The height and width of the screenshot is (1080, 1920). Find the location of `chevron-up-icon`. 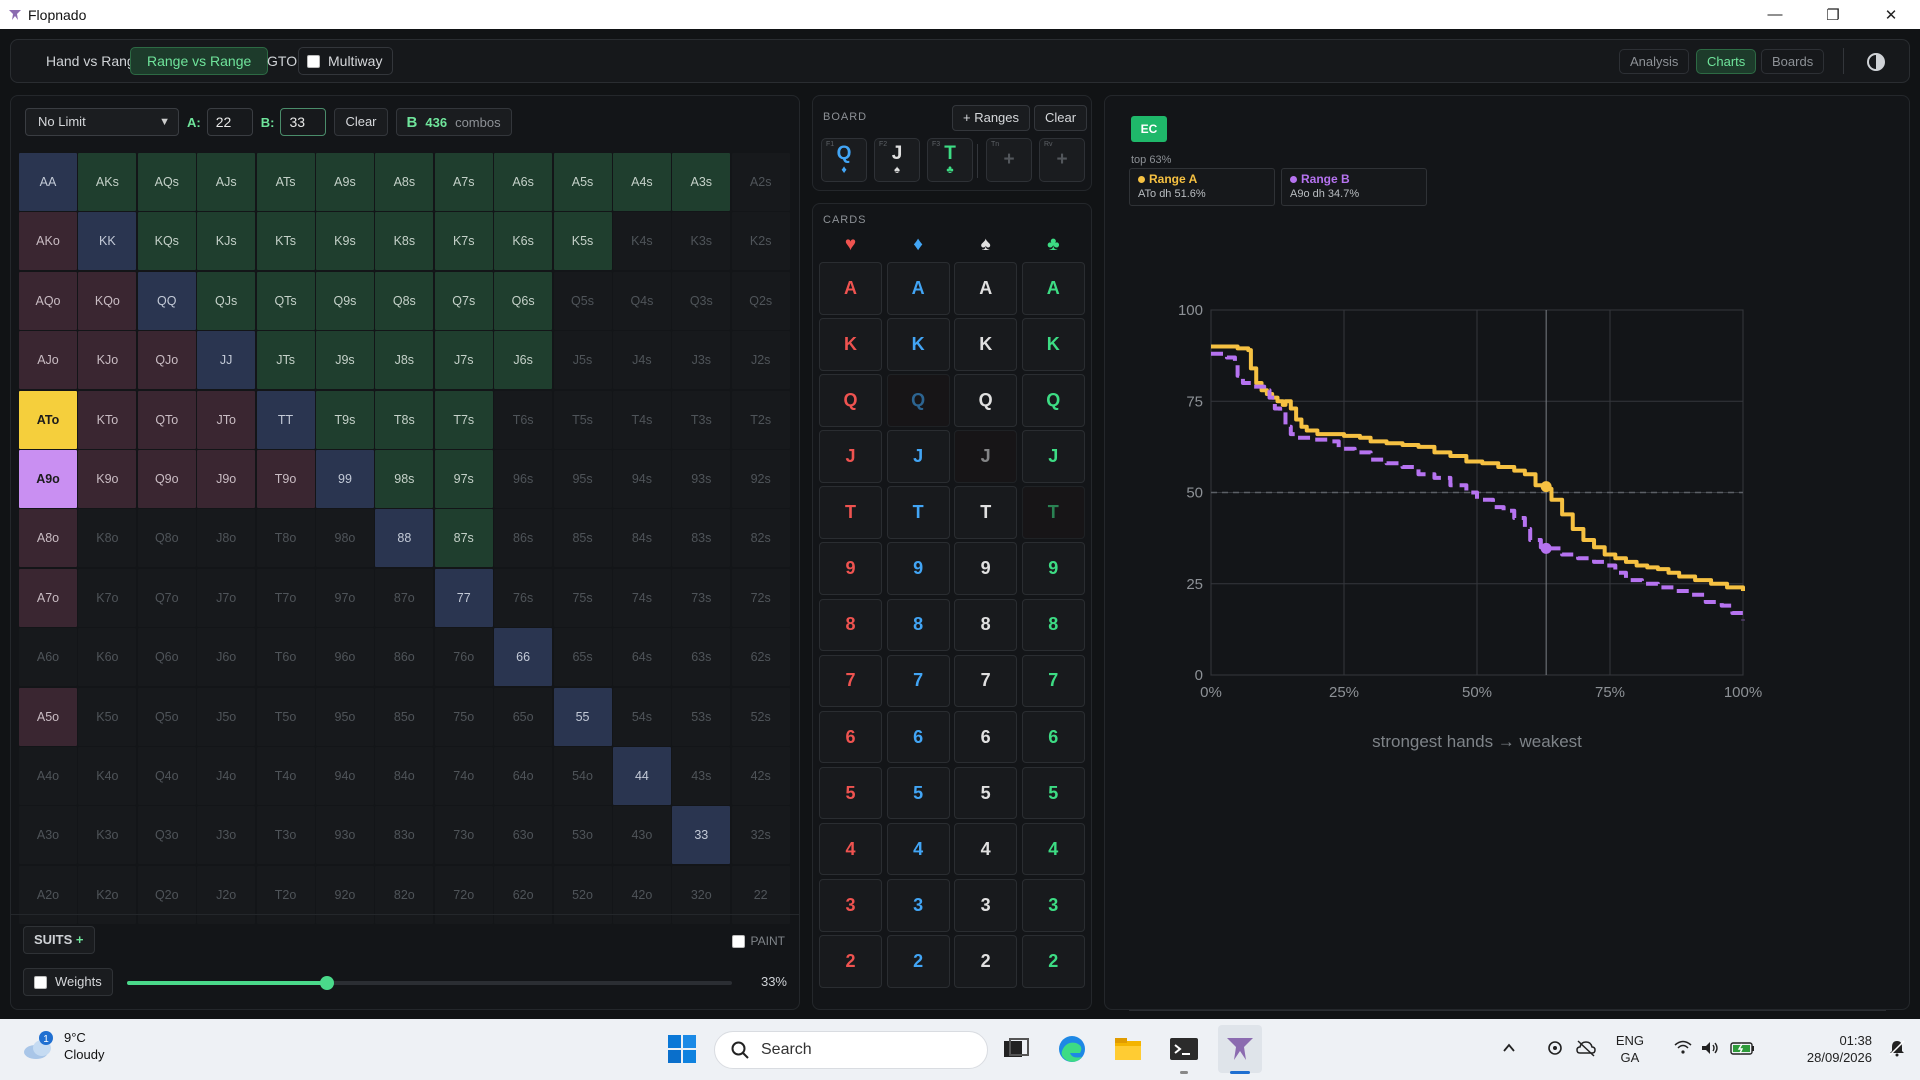

chevron-up-icon is located at coordinates (1509, 1048).